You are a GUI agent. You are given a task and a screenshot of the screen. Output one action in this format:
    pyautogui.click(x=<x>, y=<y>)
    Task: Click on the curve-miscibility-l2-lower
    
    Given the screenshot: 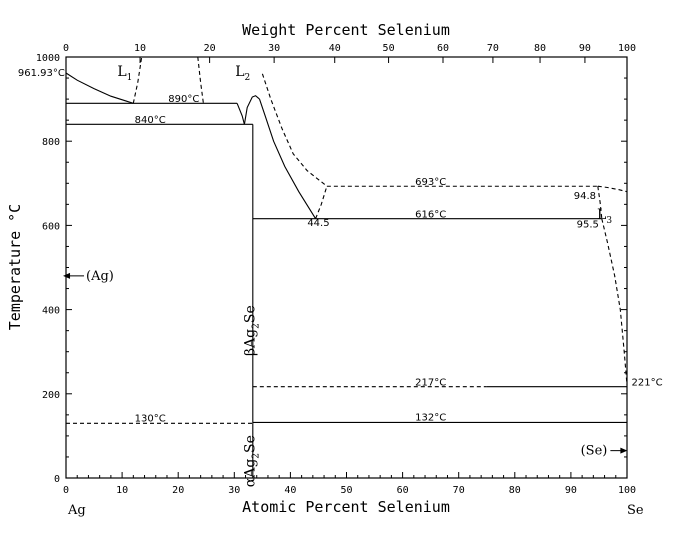 What is the action you would take?
    pyautogui.click(x=321, y=202)
    